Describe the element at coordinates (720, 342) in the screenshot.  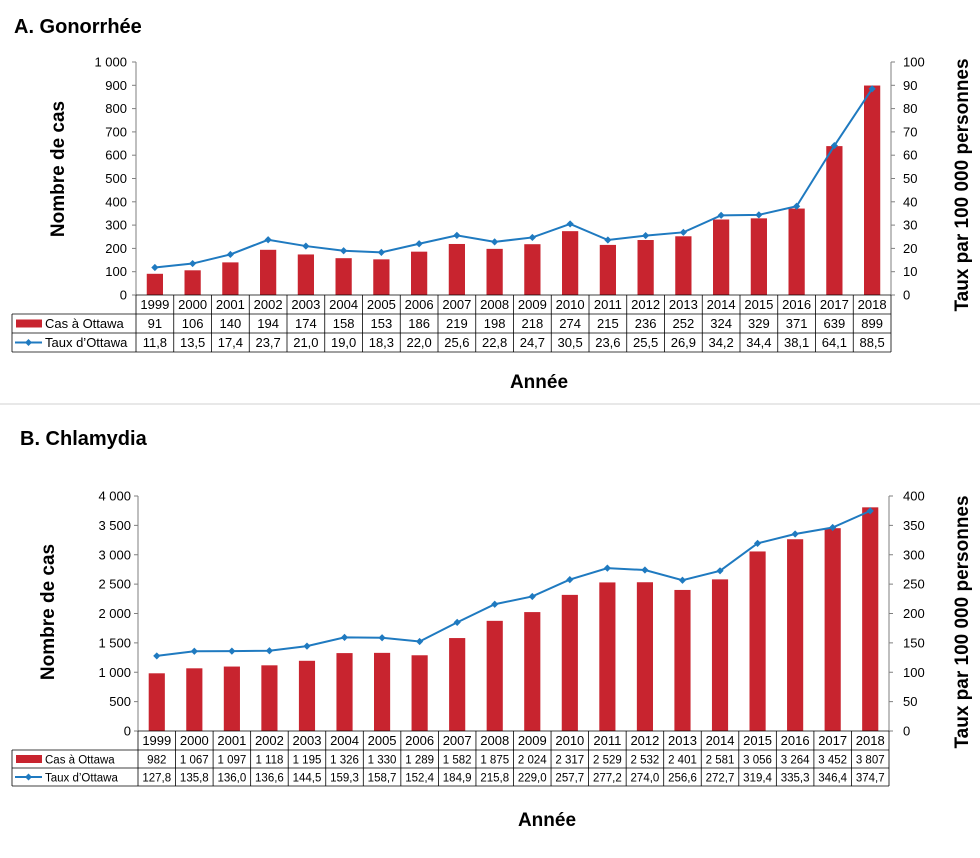
I see `rate-value-2014: 34,2` at that location.